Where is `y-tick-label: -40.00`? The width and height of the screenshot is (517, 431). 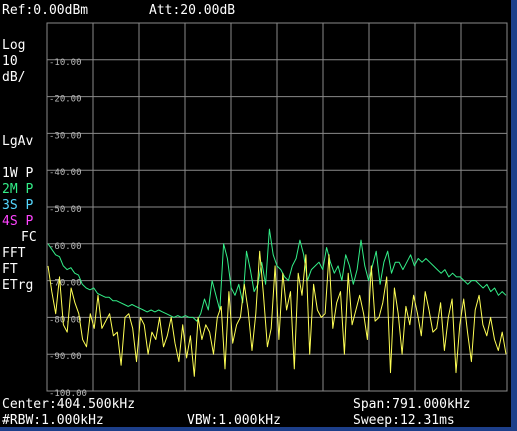 y-tick-label: -40.00 is located at coordinates (65, 173).